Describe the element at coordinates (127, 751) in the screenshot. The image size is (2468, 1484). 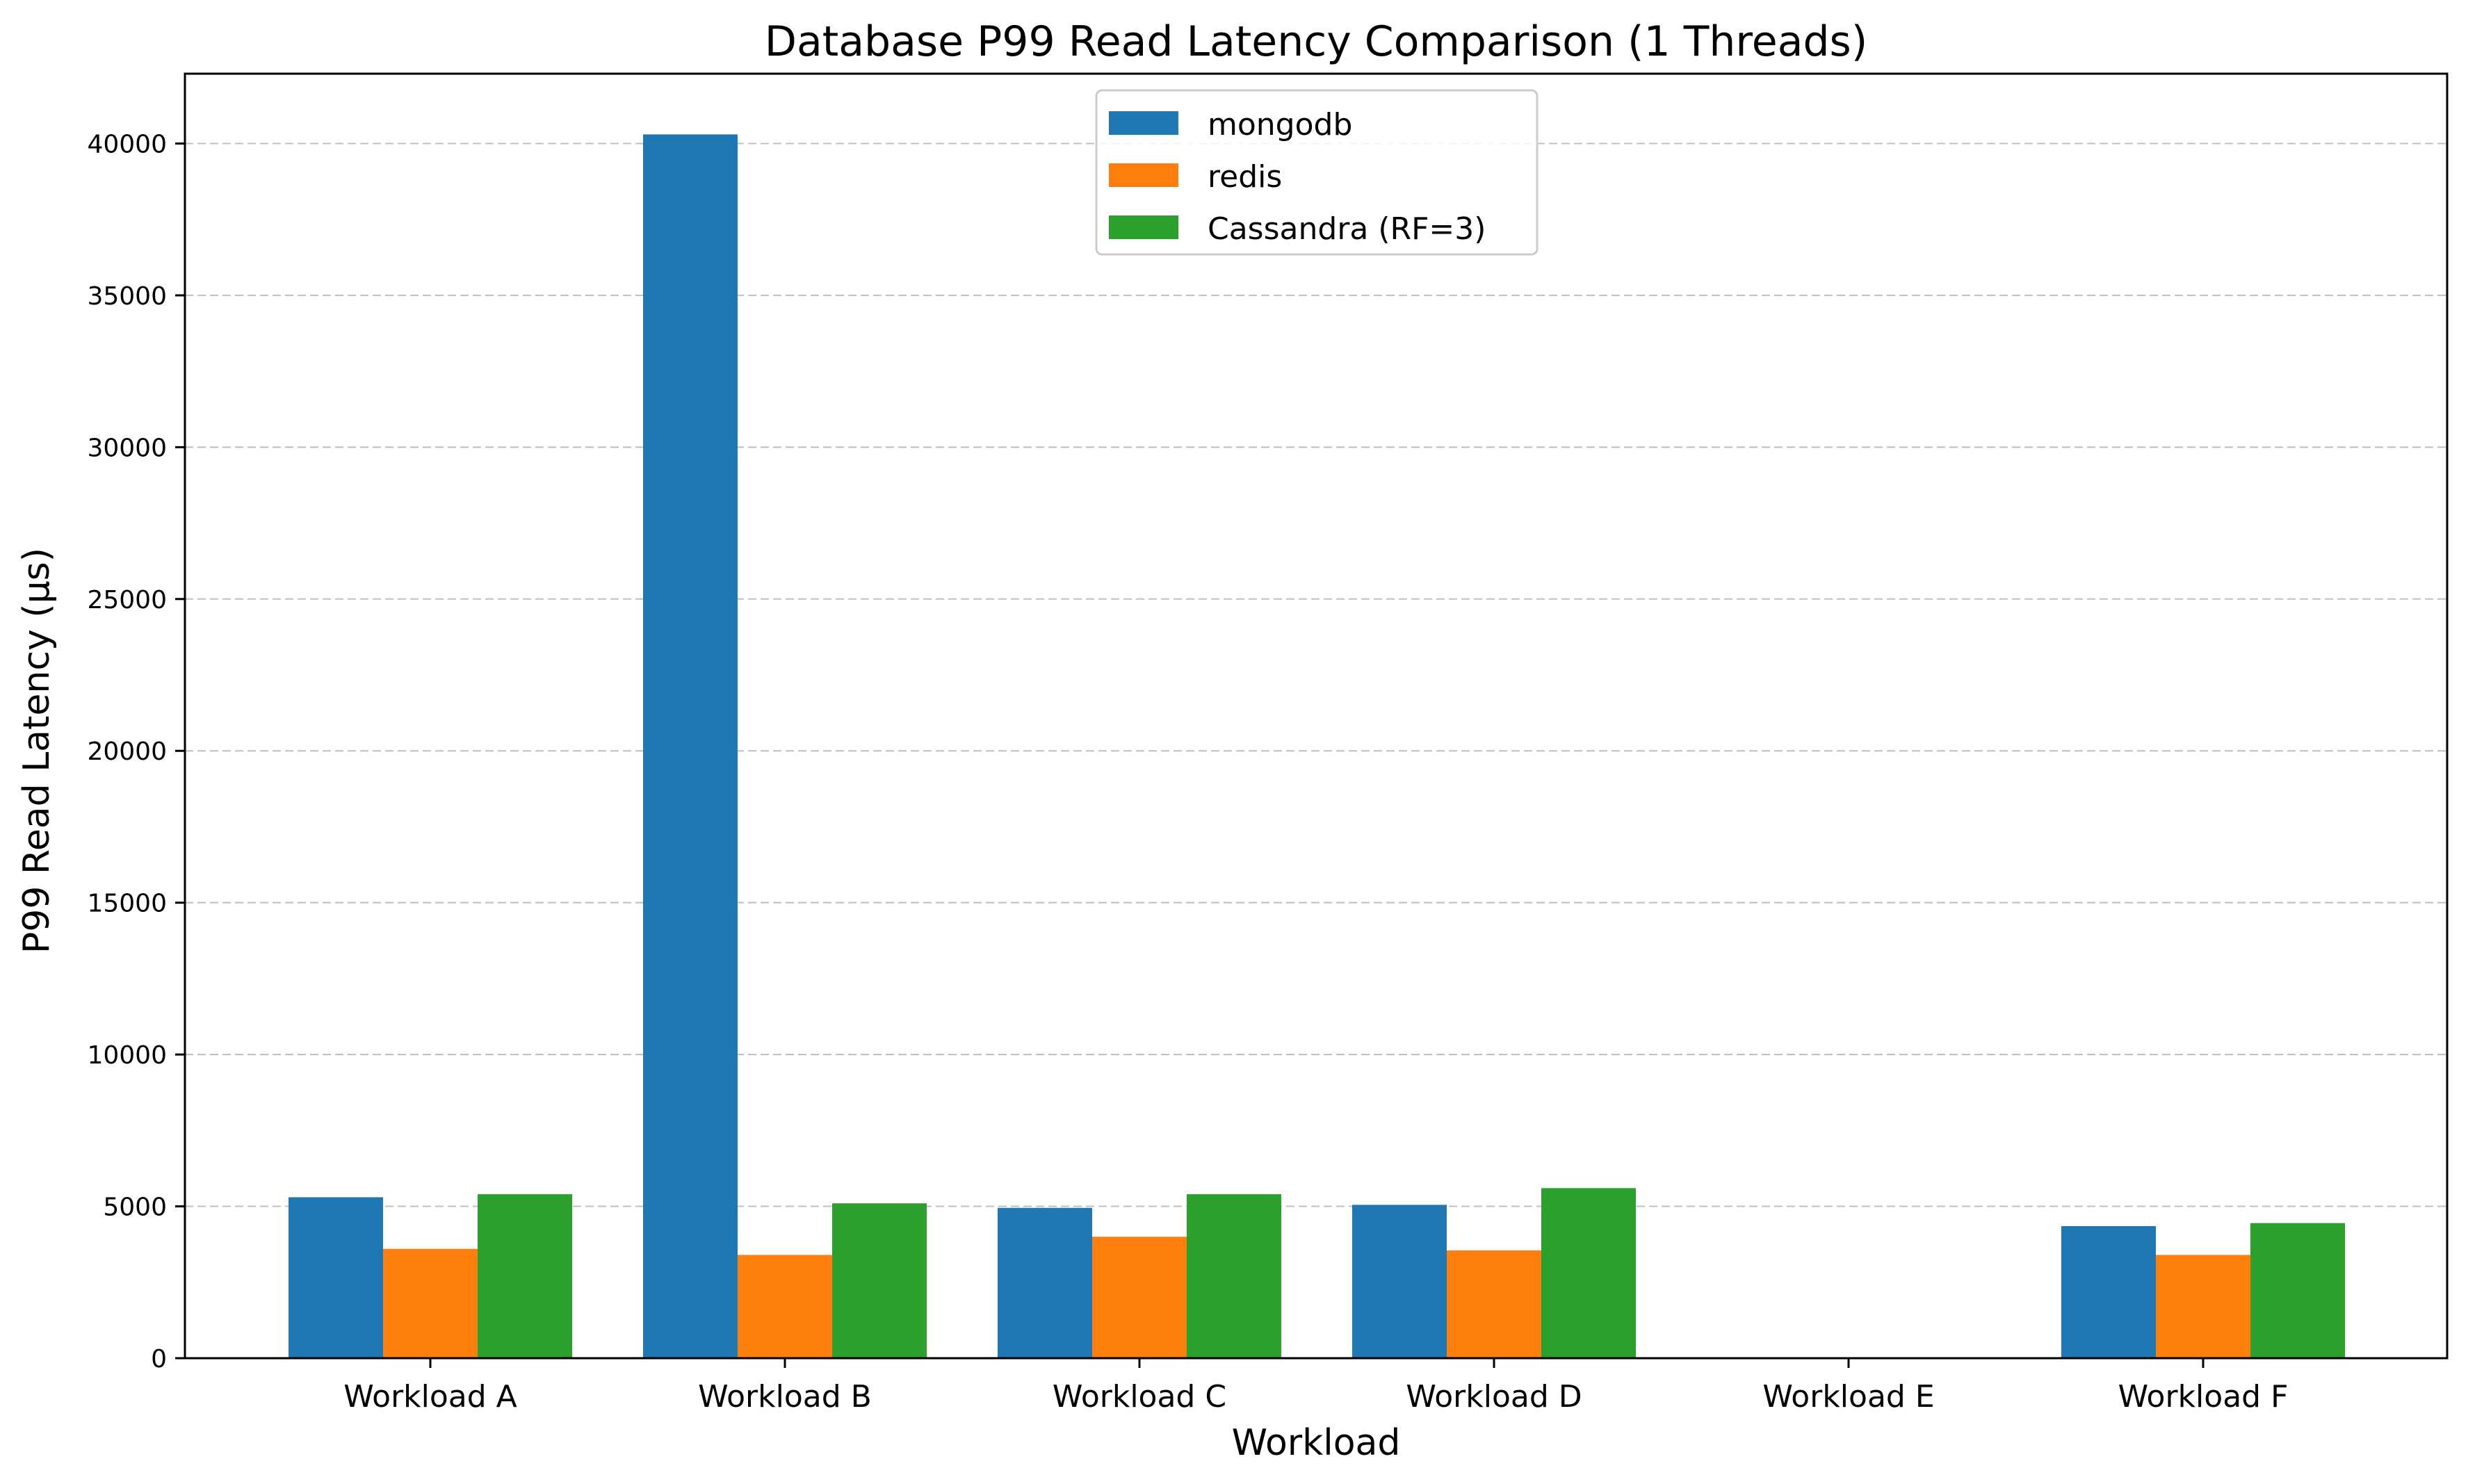
I see `y-tick-label: 20000` at that location.